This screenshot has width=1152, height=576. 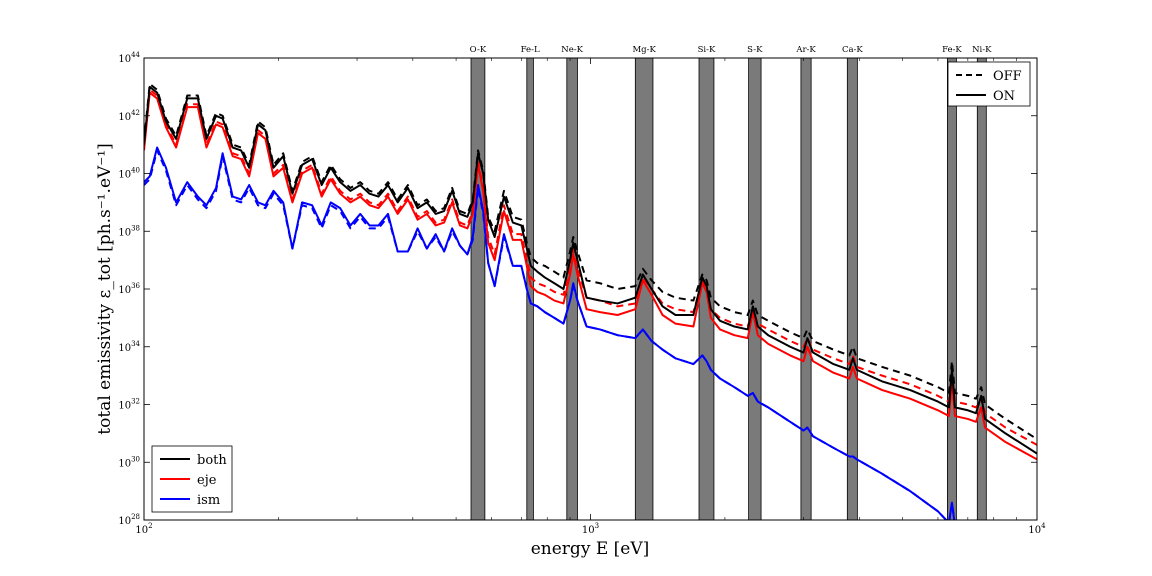 What do you see at coordinates (129, 520) in the screenshot?
I see `y-tick-label: 1028` at bounding box center [129, 520].